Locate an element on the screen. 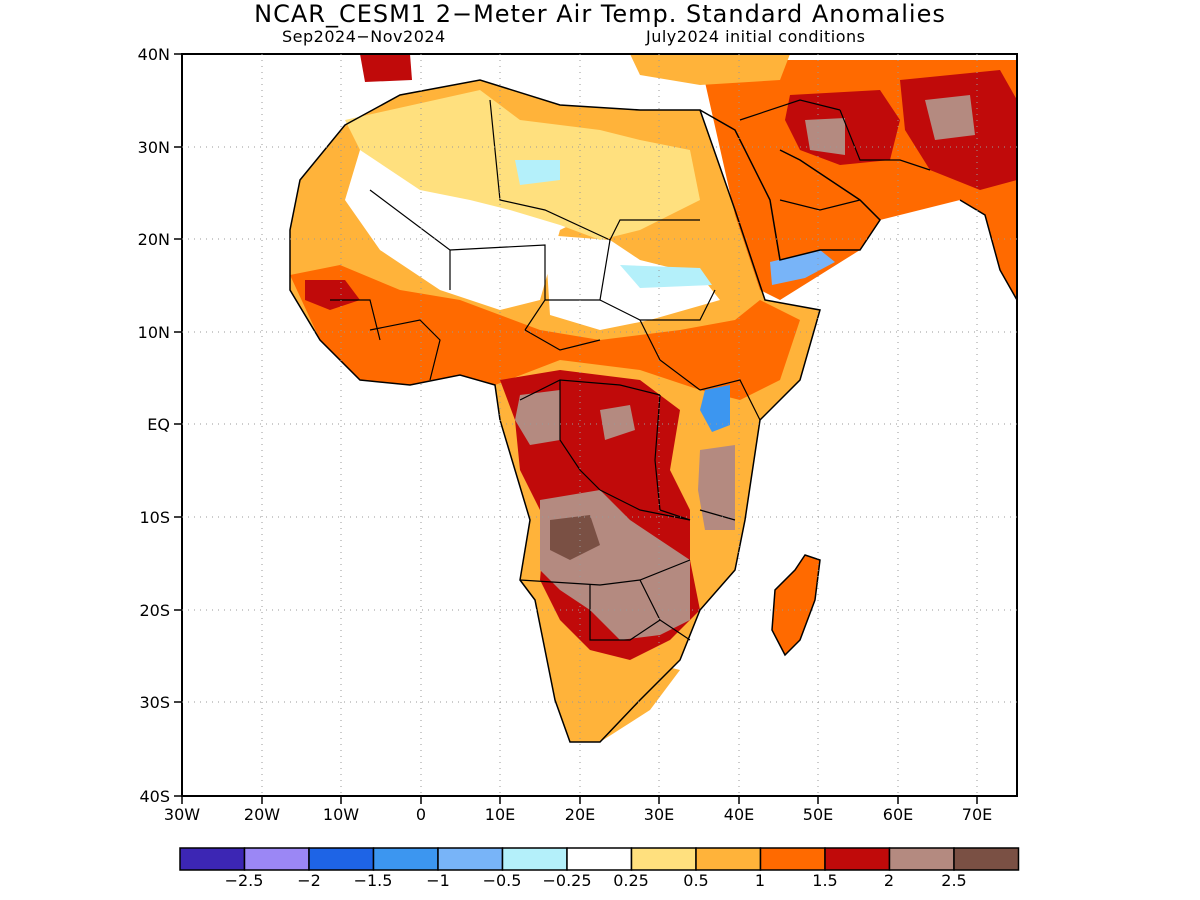 The width and height of the screenshot is (1200, 900). iraq-max is located at coordinates (825, 136).